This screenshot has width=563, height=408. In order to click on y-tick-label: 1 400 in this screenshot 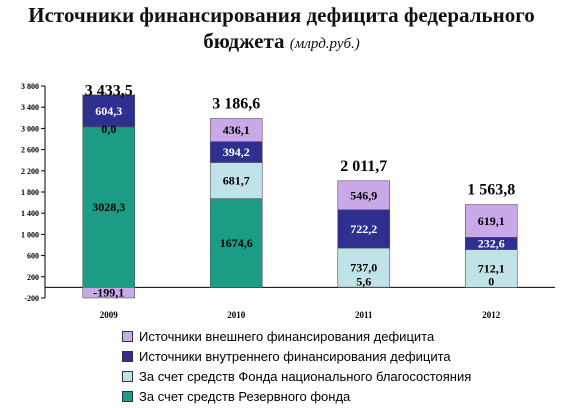, I will do `click(30, 213)`.